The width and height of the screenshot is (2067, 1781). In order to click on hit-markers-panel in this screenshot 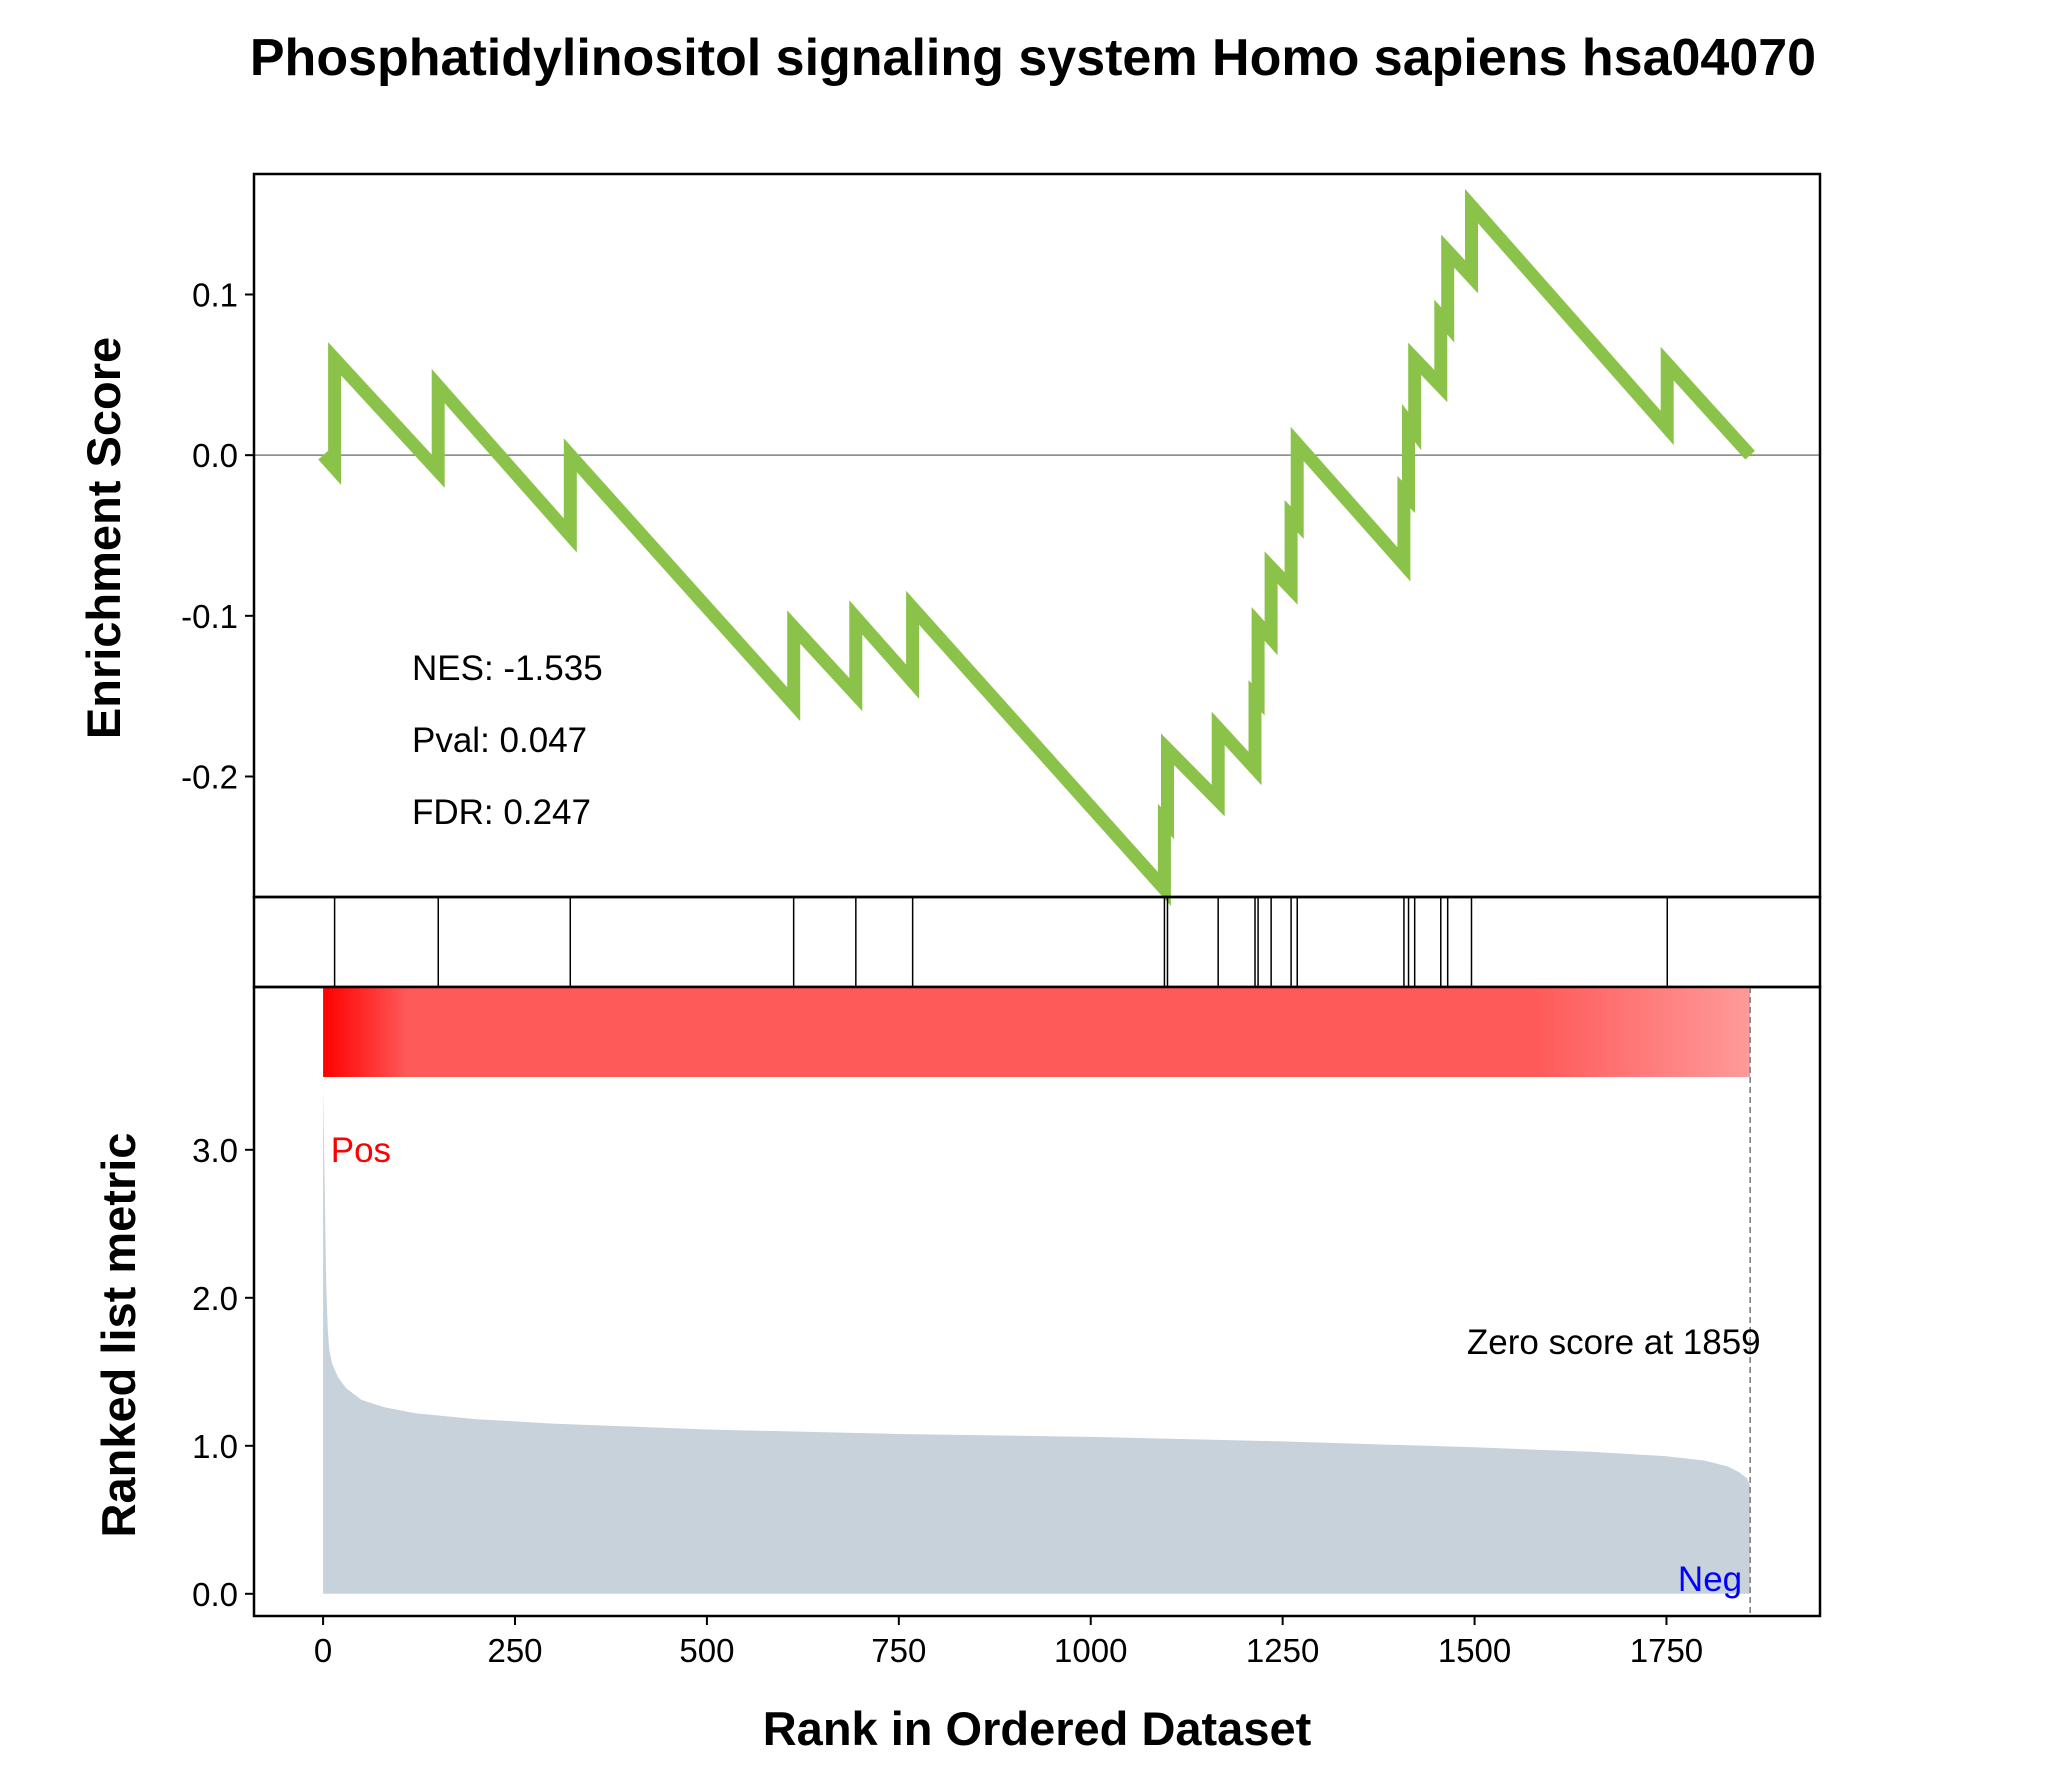, I will do `click(1037, 942)`.